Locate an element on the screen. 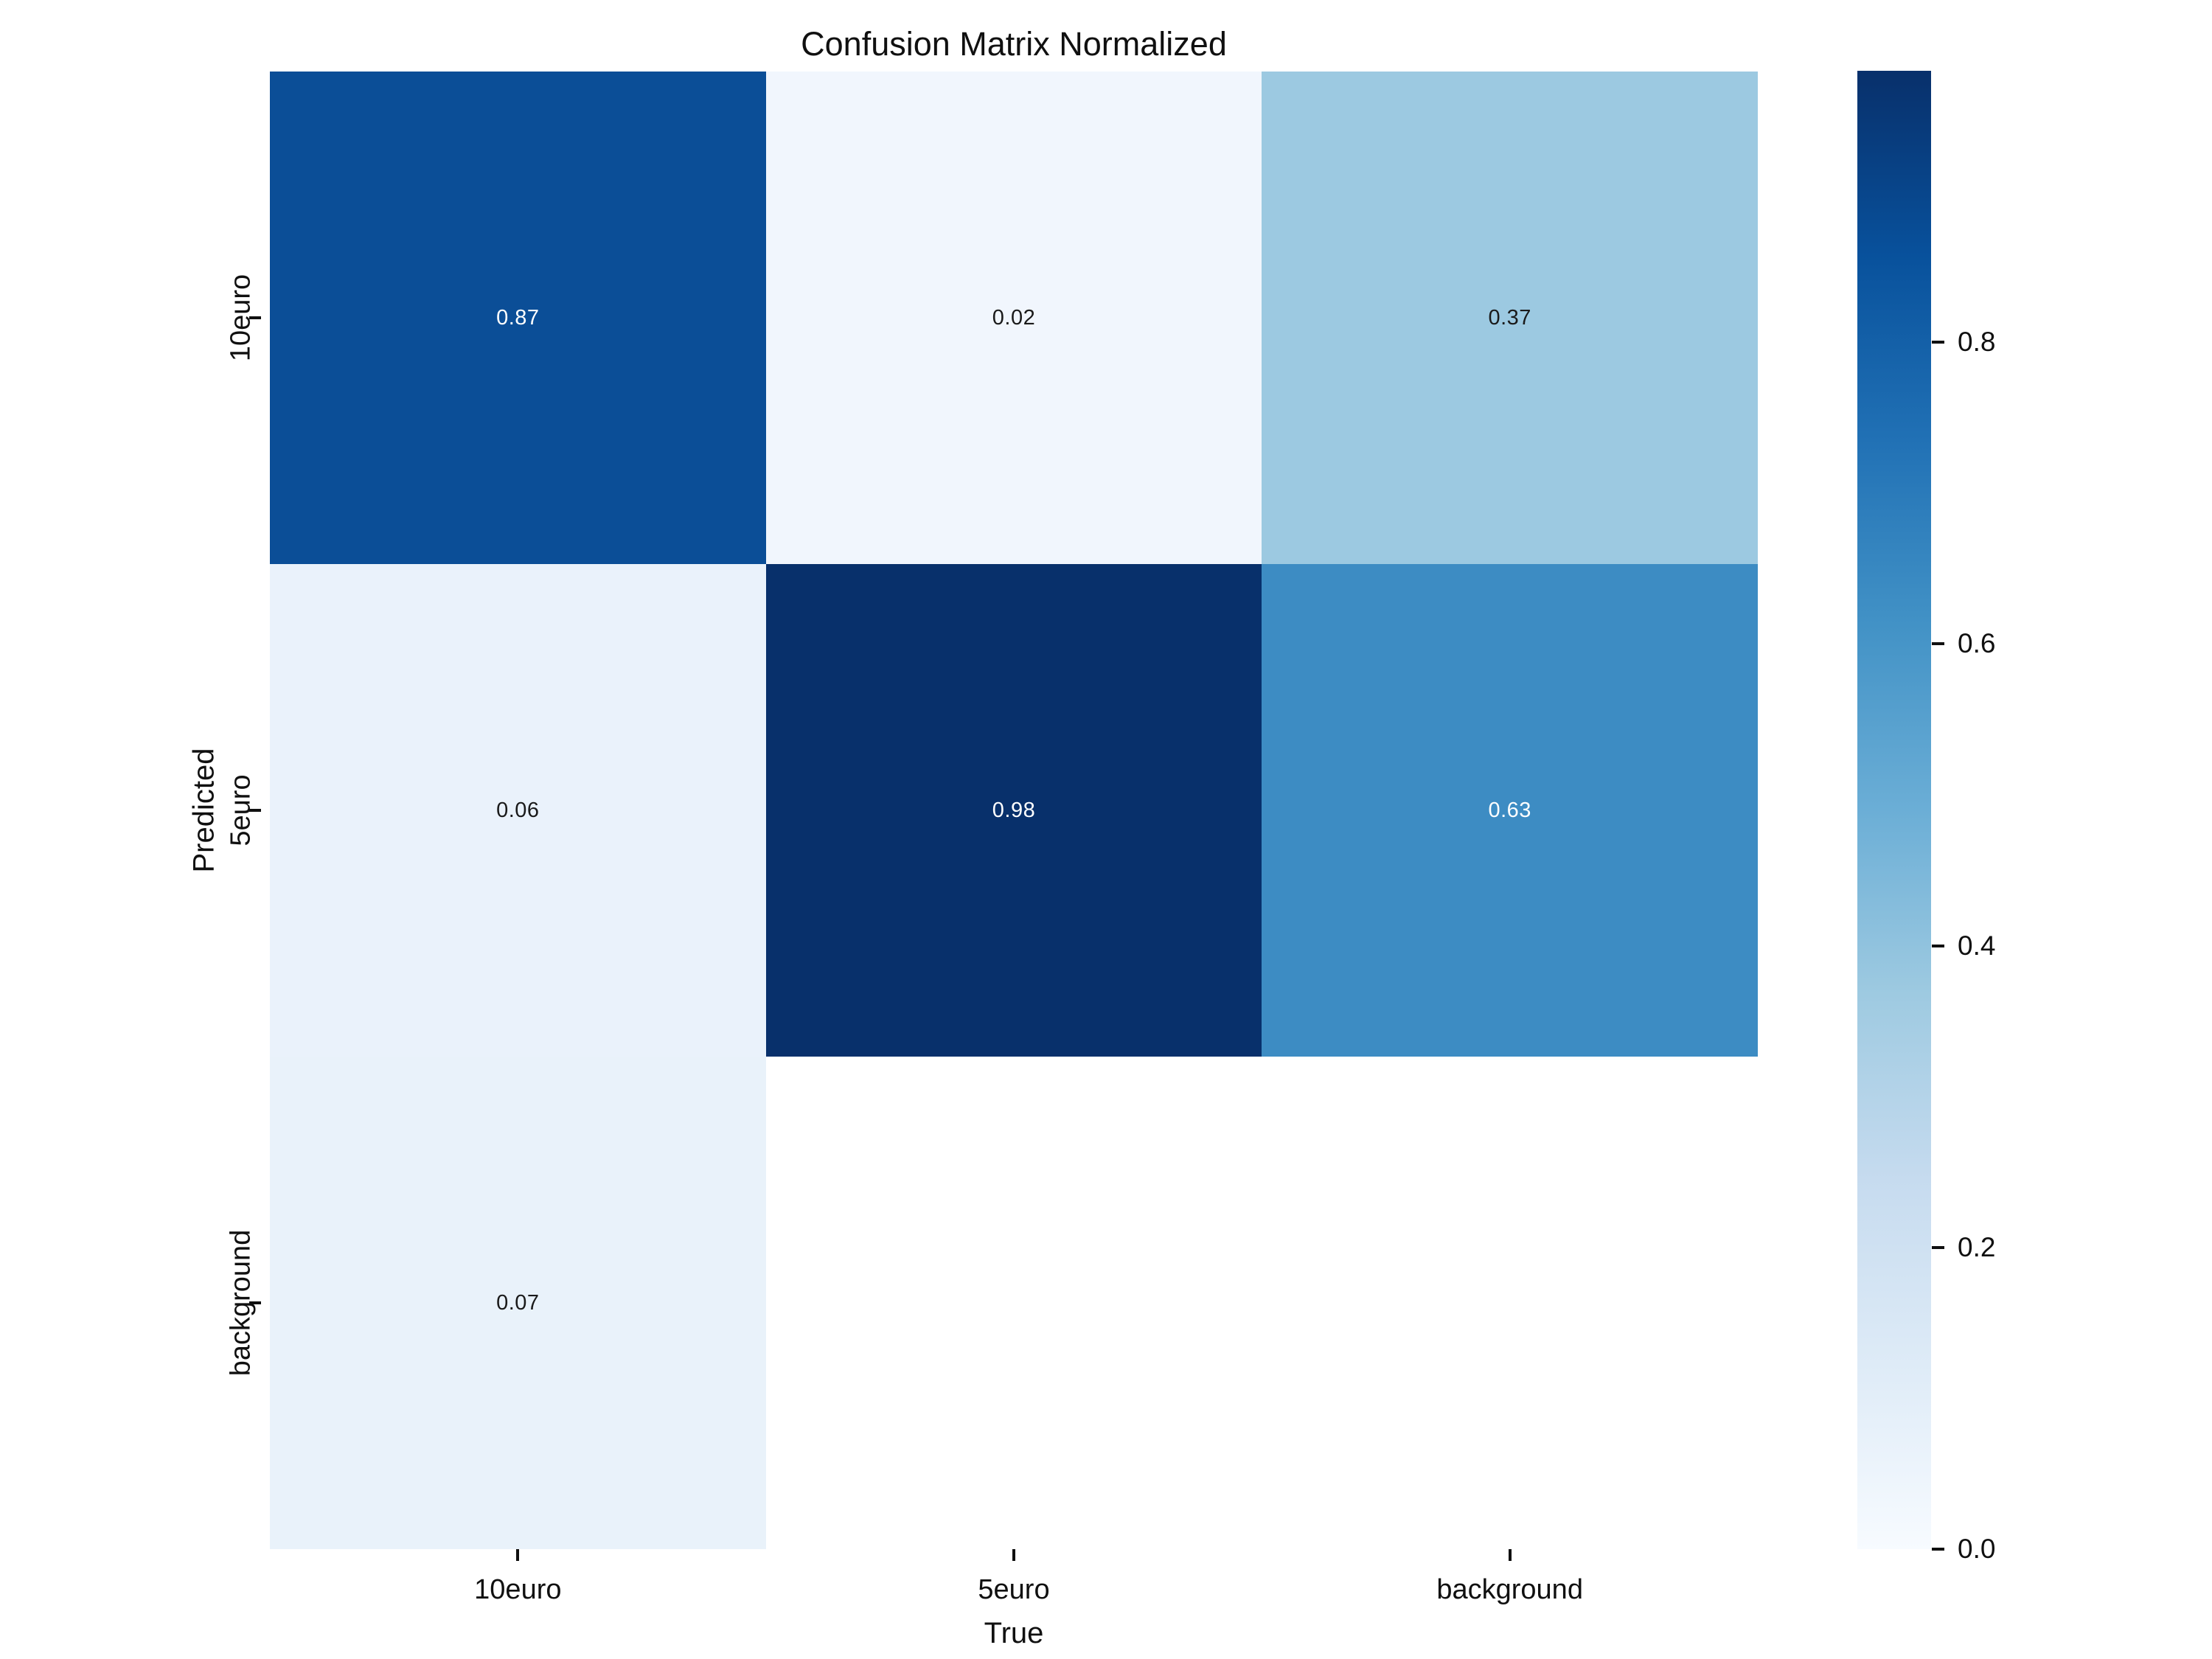 The height and width of the screenshot is (1659, 2212). colorbar-tick-label-0.8: 0.8 is located at coordinates (1977, 342).